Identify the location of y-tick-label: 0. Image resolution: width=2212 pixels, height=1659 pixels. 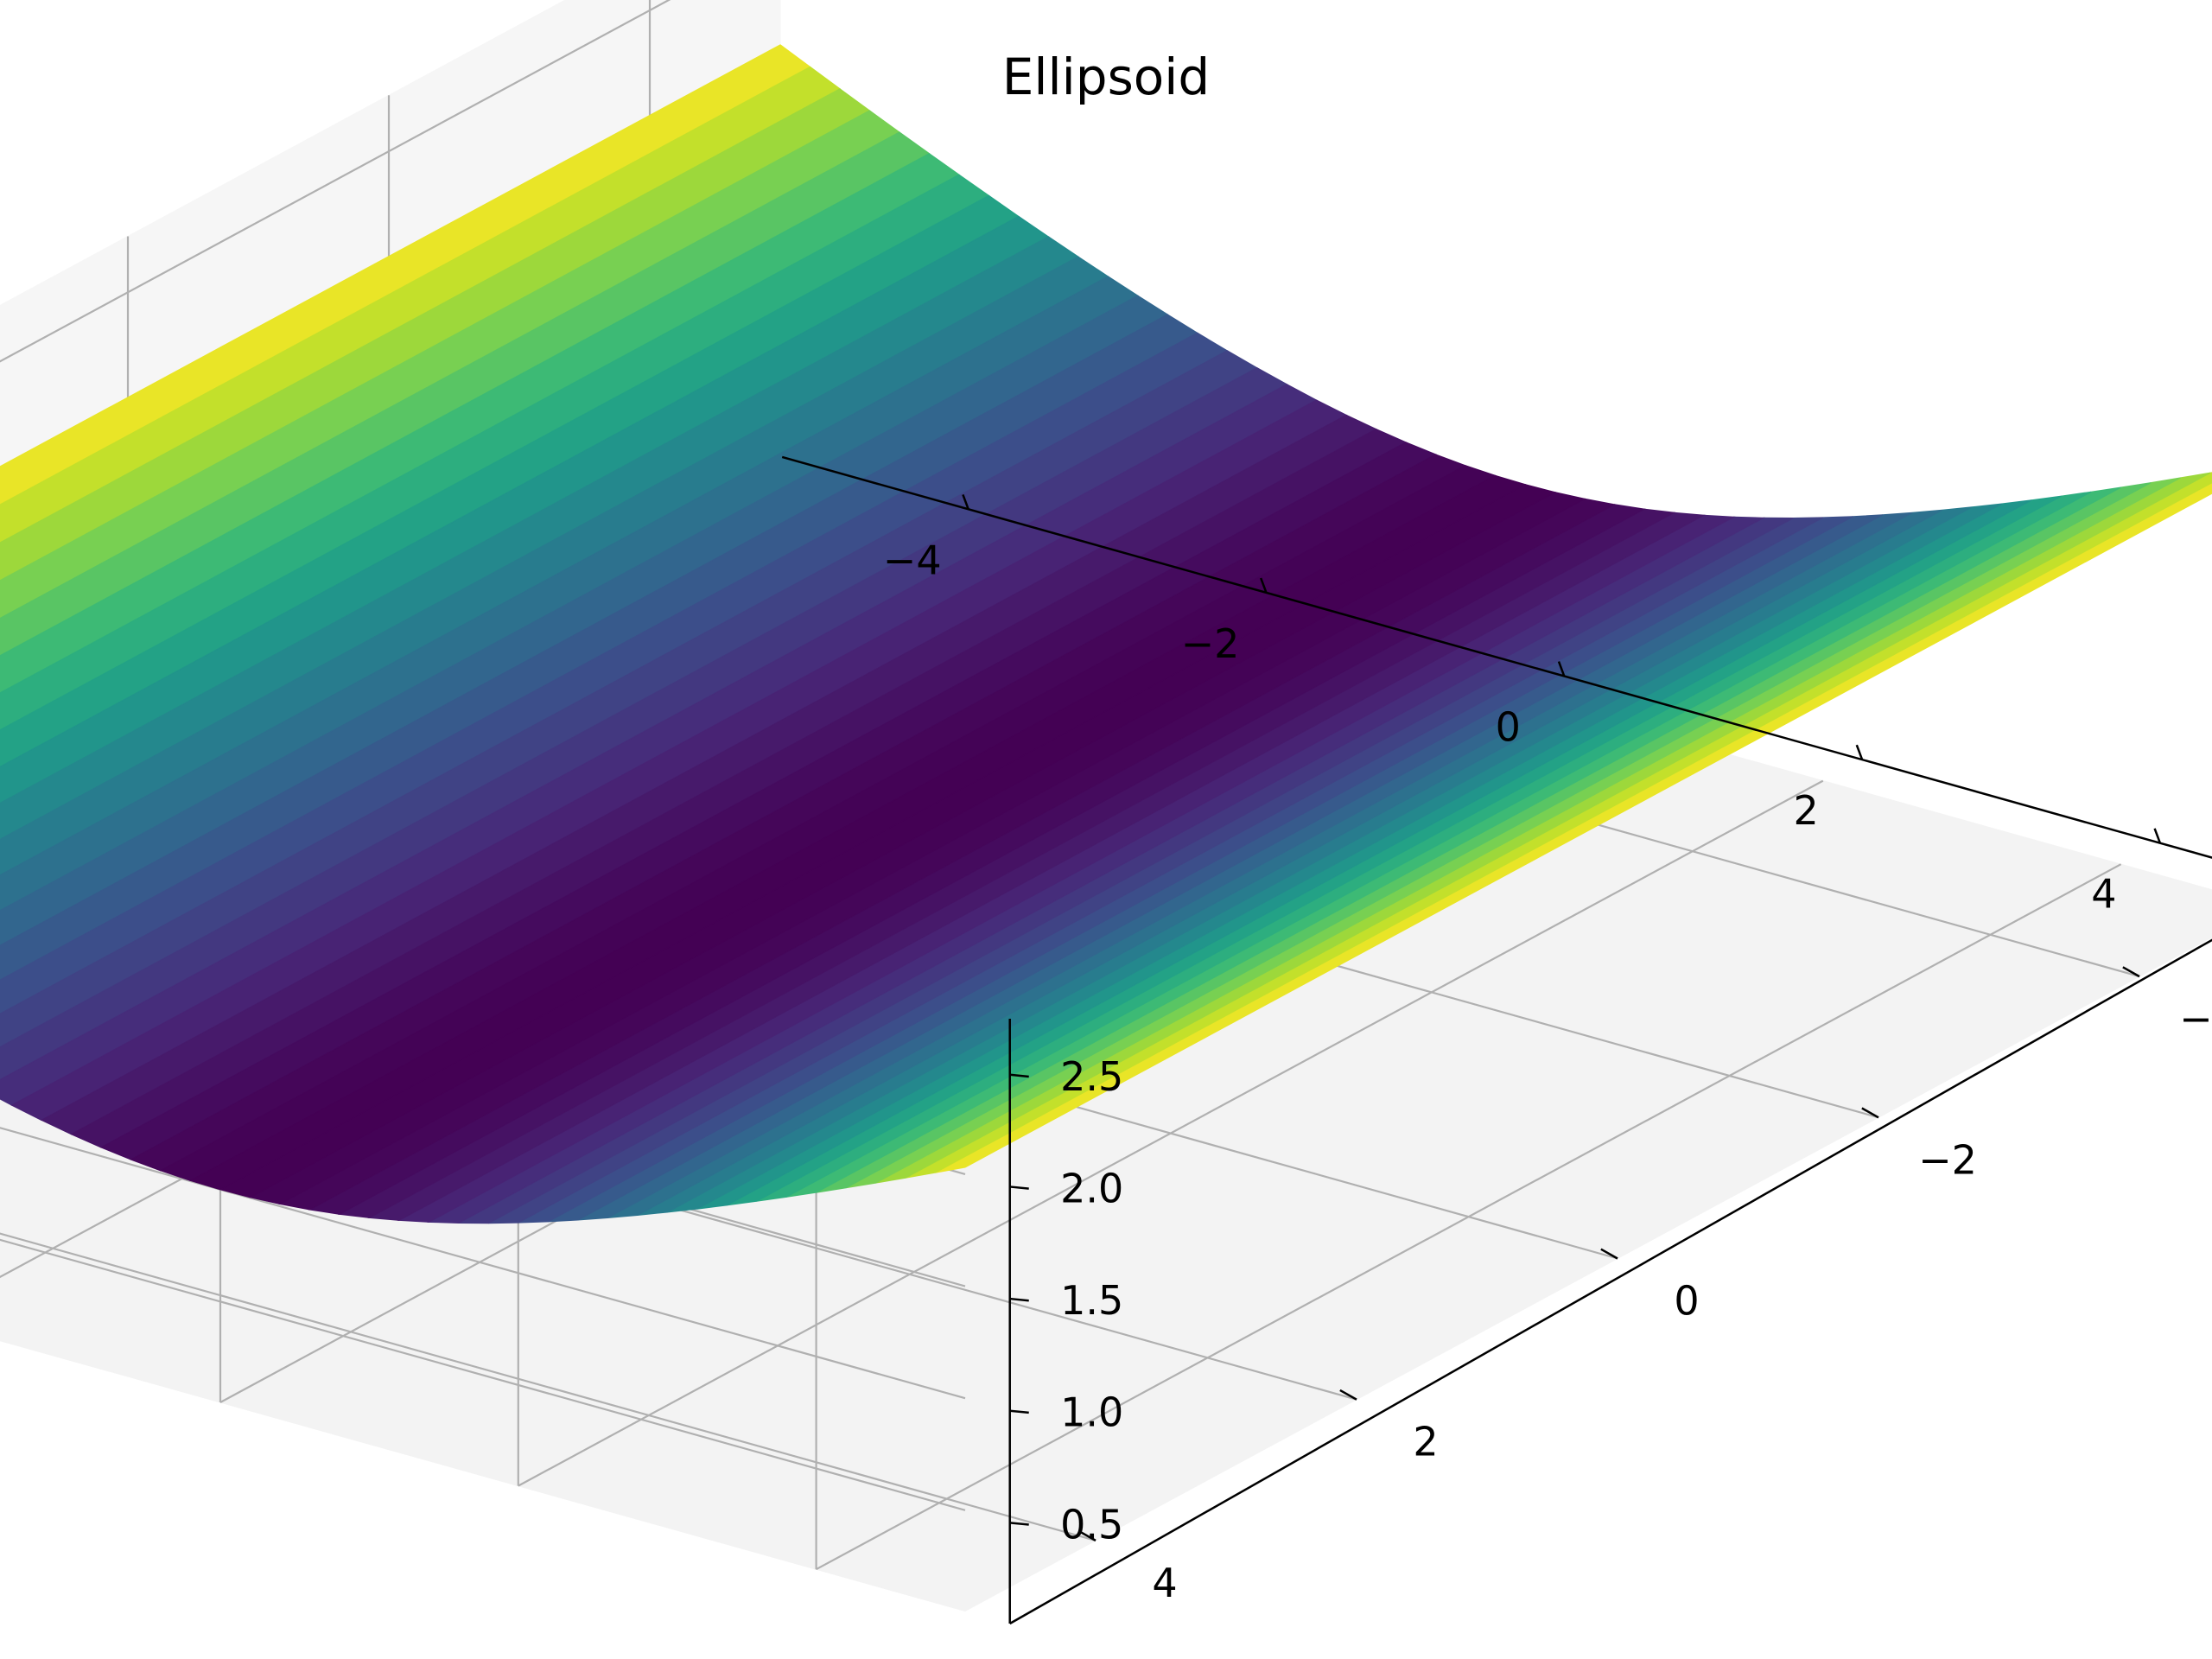
(1686, 1301).